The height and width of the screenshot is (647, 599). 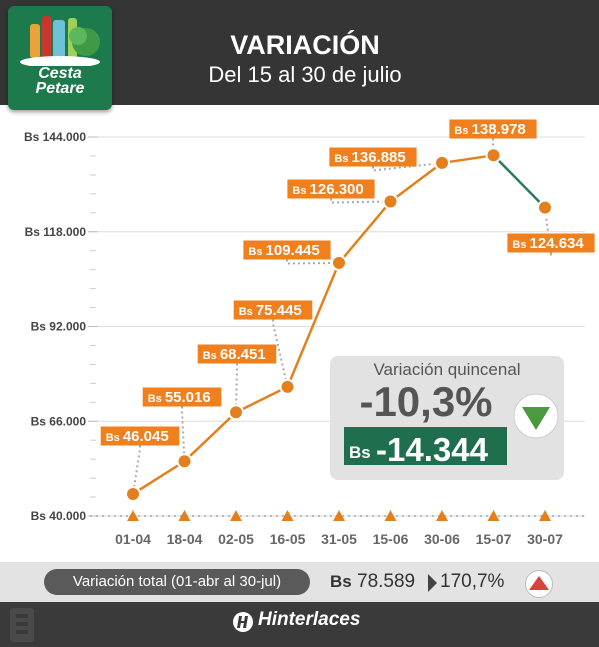 I want to click on total-amount-value: 78.589, so click(x=386, y=581).